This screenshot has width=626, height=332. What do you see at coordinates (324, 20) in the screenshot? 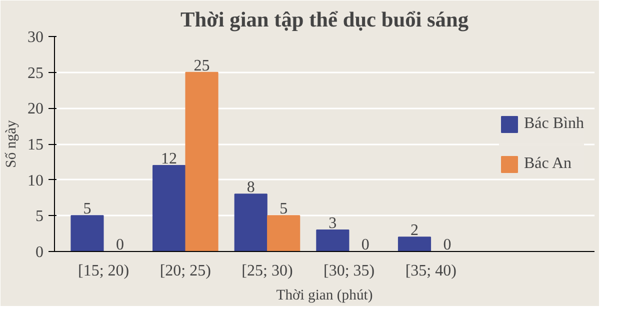
I see `chart-title: Thời gian tập thể dục buổi sáng` at bounding box center [324, 20].